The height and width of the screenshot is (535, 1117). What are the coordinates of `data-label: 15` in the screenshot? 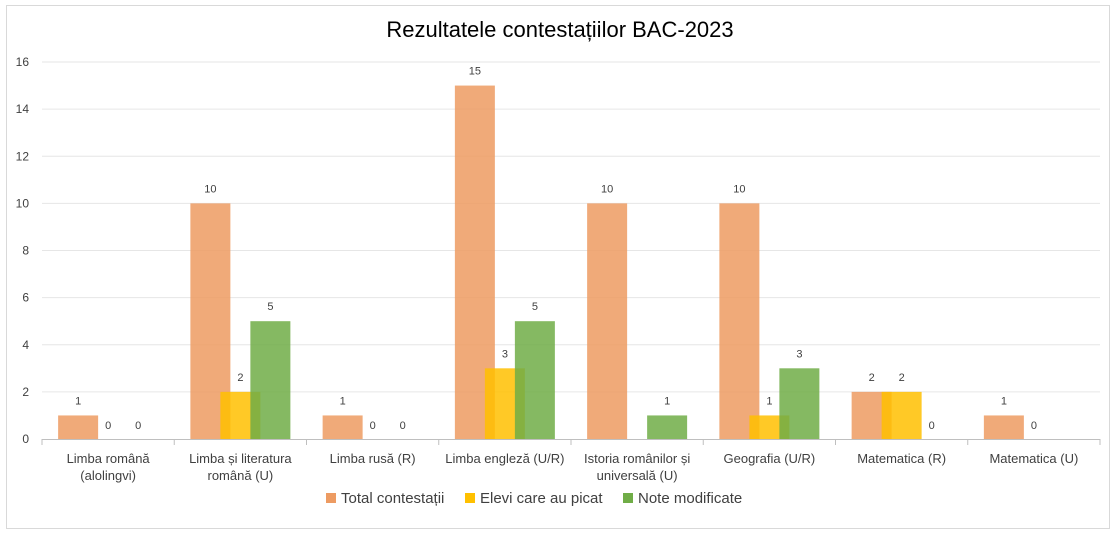 It's located at (475, 72).